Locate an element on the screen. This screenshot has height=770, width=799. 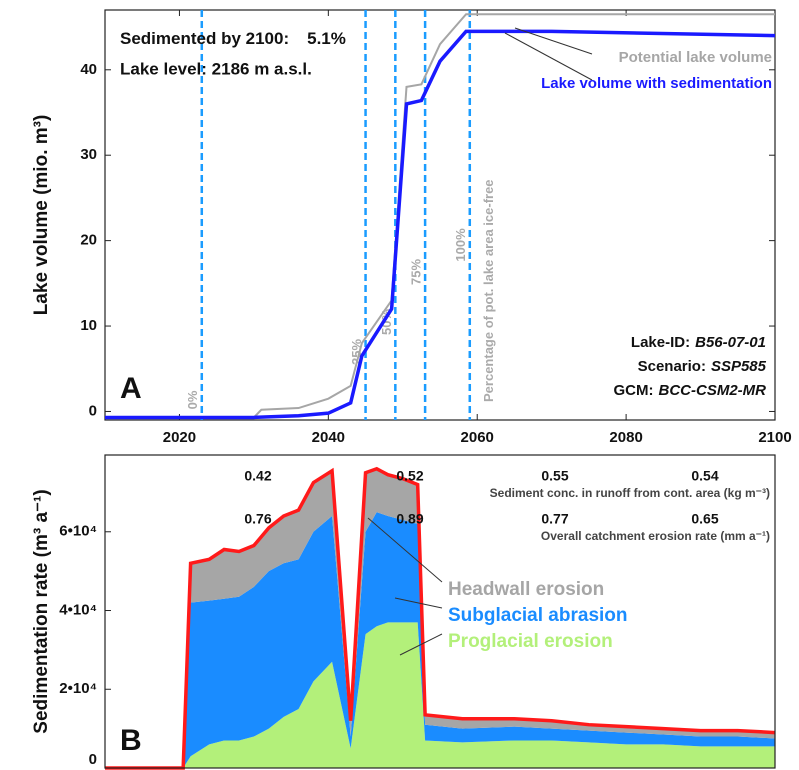
y-axis-label: Lake volume (mio. m³) is located at coordinates (41, 215).